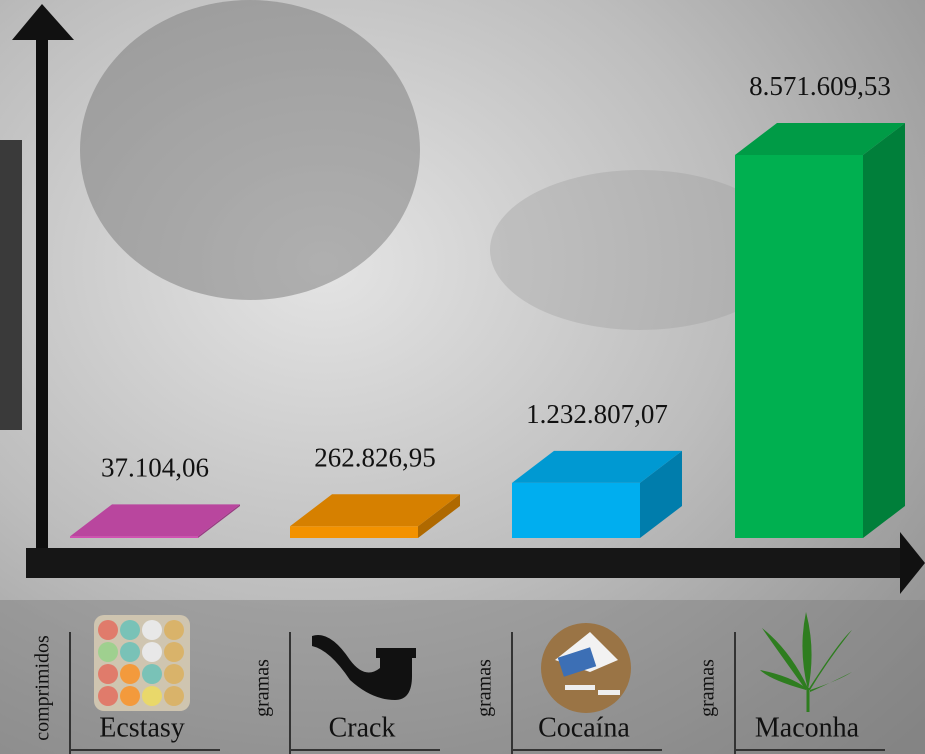 The width and height of the screenshot is (925, 754). What do you see at coordinates (43, 22) in the screenshot?
I see `y-axis-arrow` at bounding box center [43, 22].